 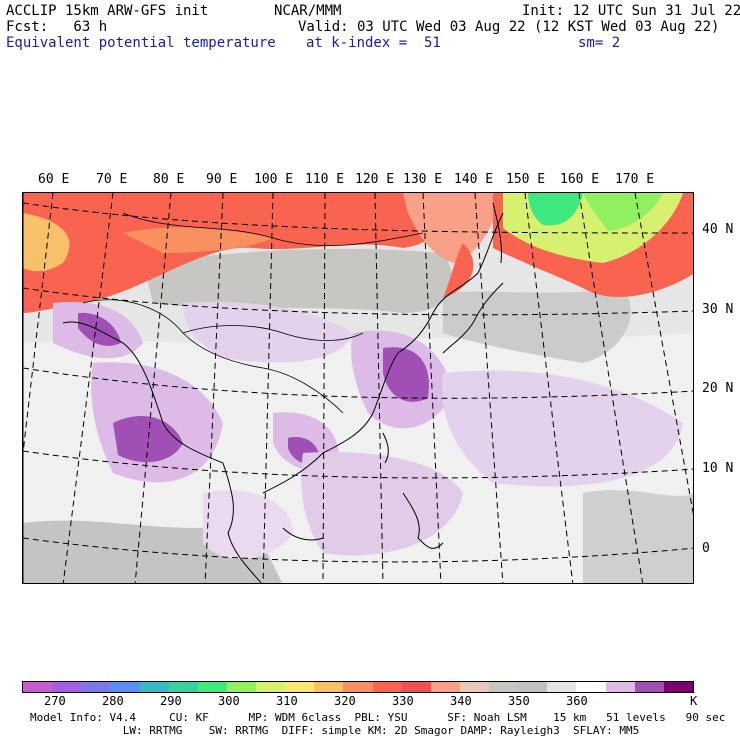 What do you see at coordinates (718, 309) in the screenshot?
I see `lat-label: 30 N` at bounding box center [718, 309].